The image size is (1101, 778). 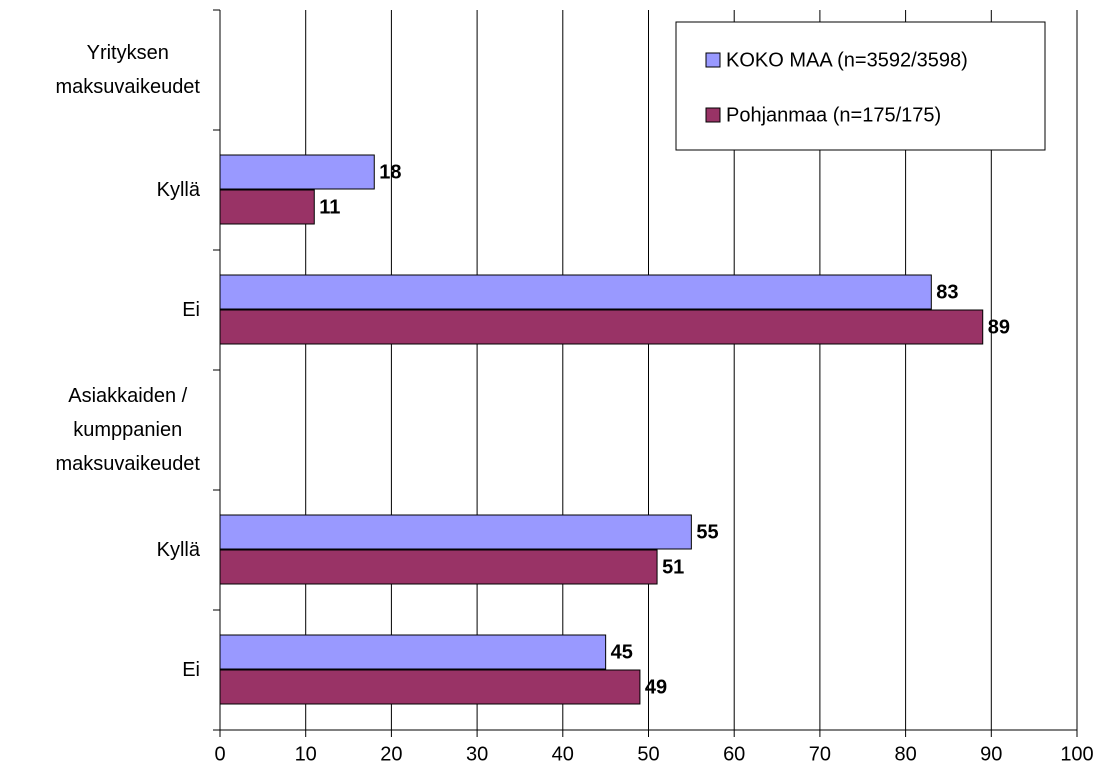 What do you see at coordinates (648, 754) in the screenshot?
I see `x-tick-label: 50` at bounding box center [648, 754].